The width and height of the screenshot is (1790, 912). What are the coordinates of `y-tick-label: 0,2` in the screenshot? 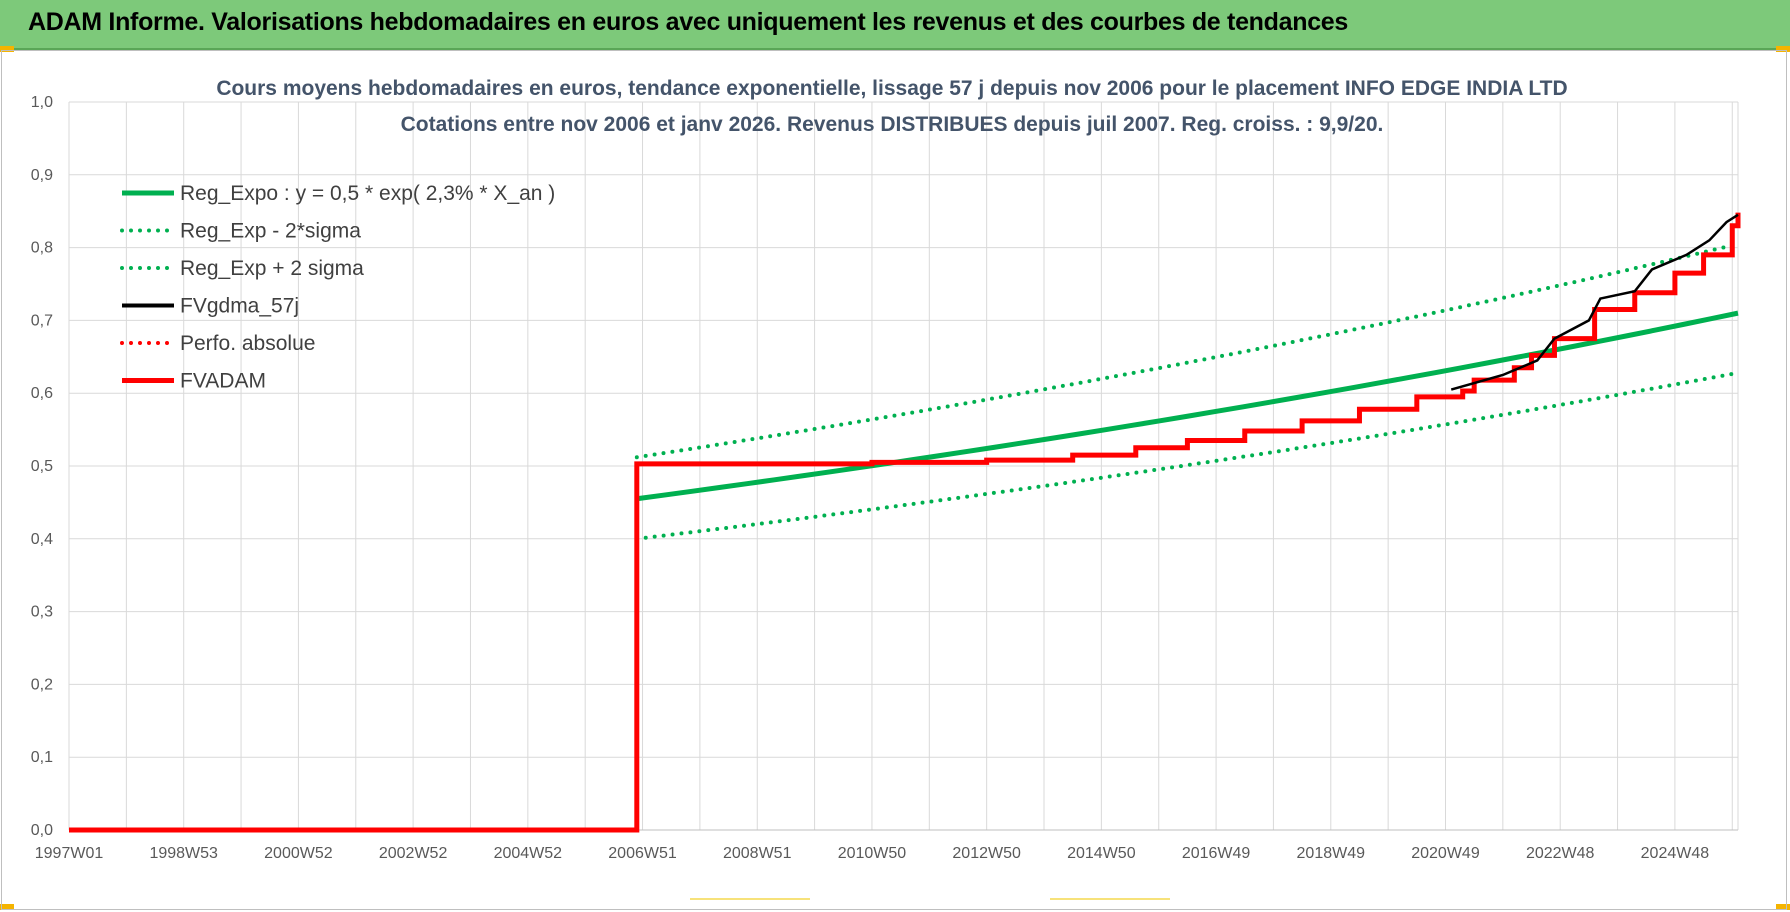 It's located at (42, 684).